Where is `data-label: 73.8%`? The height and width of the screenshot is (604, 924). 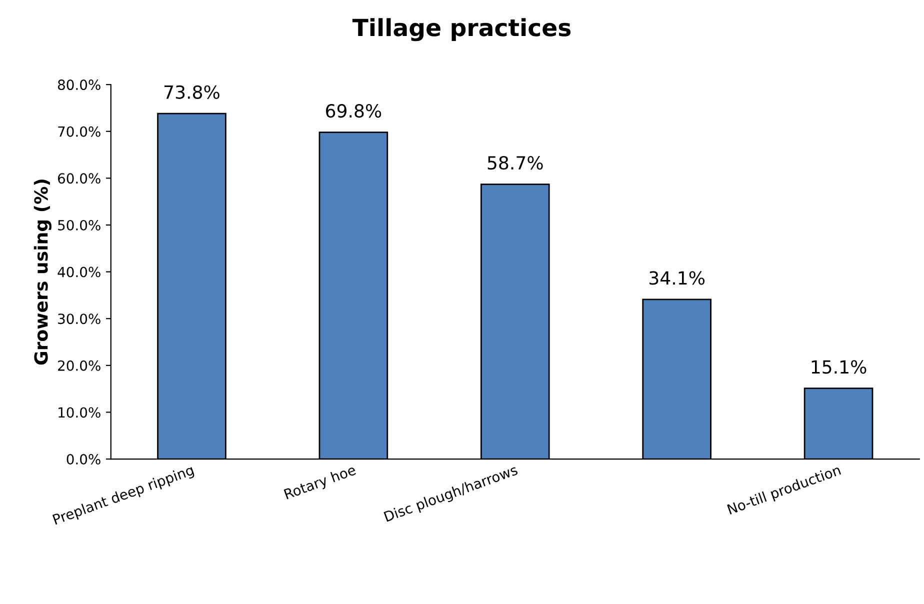
data-label: 73.8% is located at coordinates (192, 92).